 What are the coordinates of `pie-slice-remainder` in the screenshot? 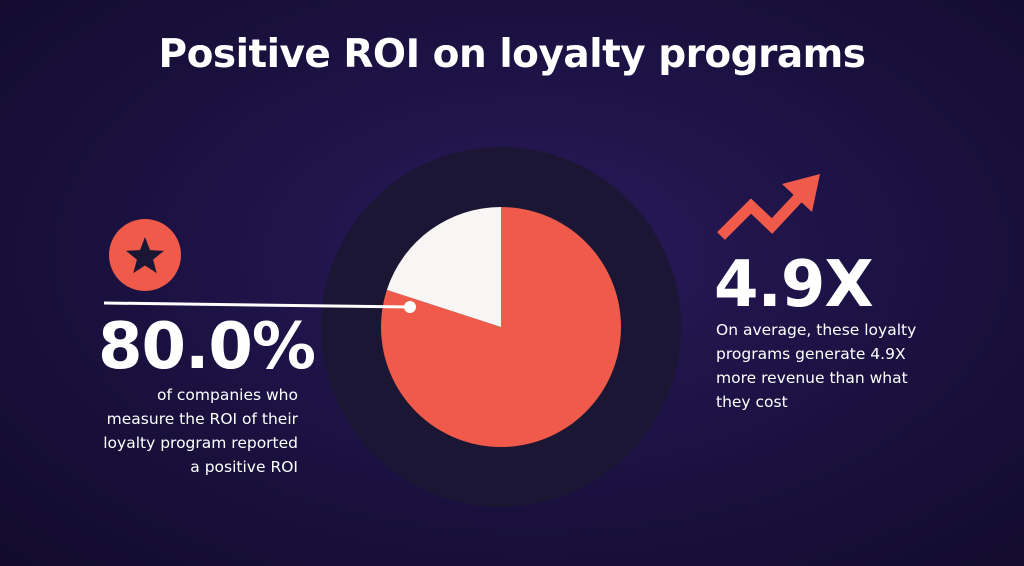 It's located at (443, 267).